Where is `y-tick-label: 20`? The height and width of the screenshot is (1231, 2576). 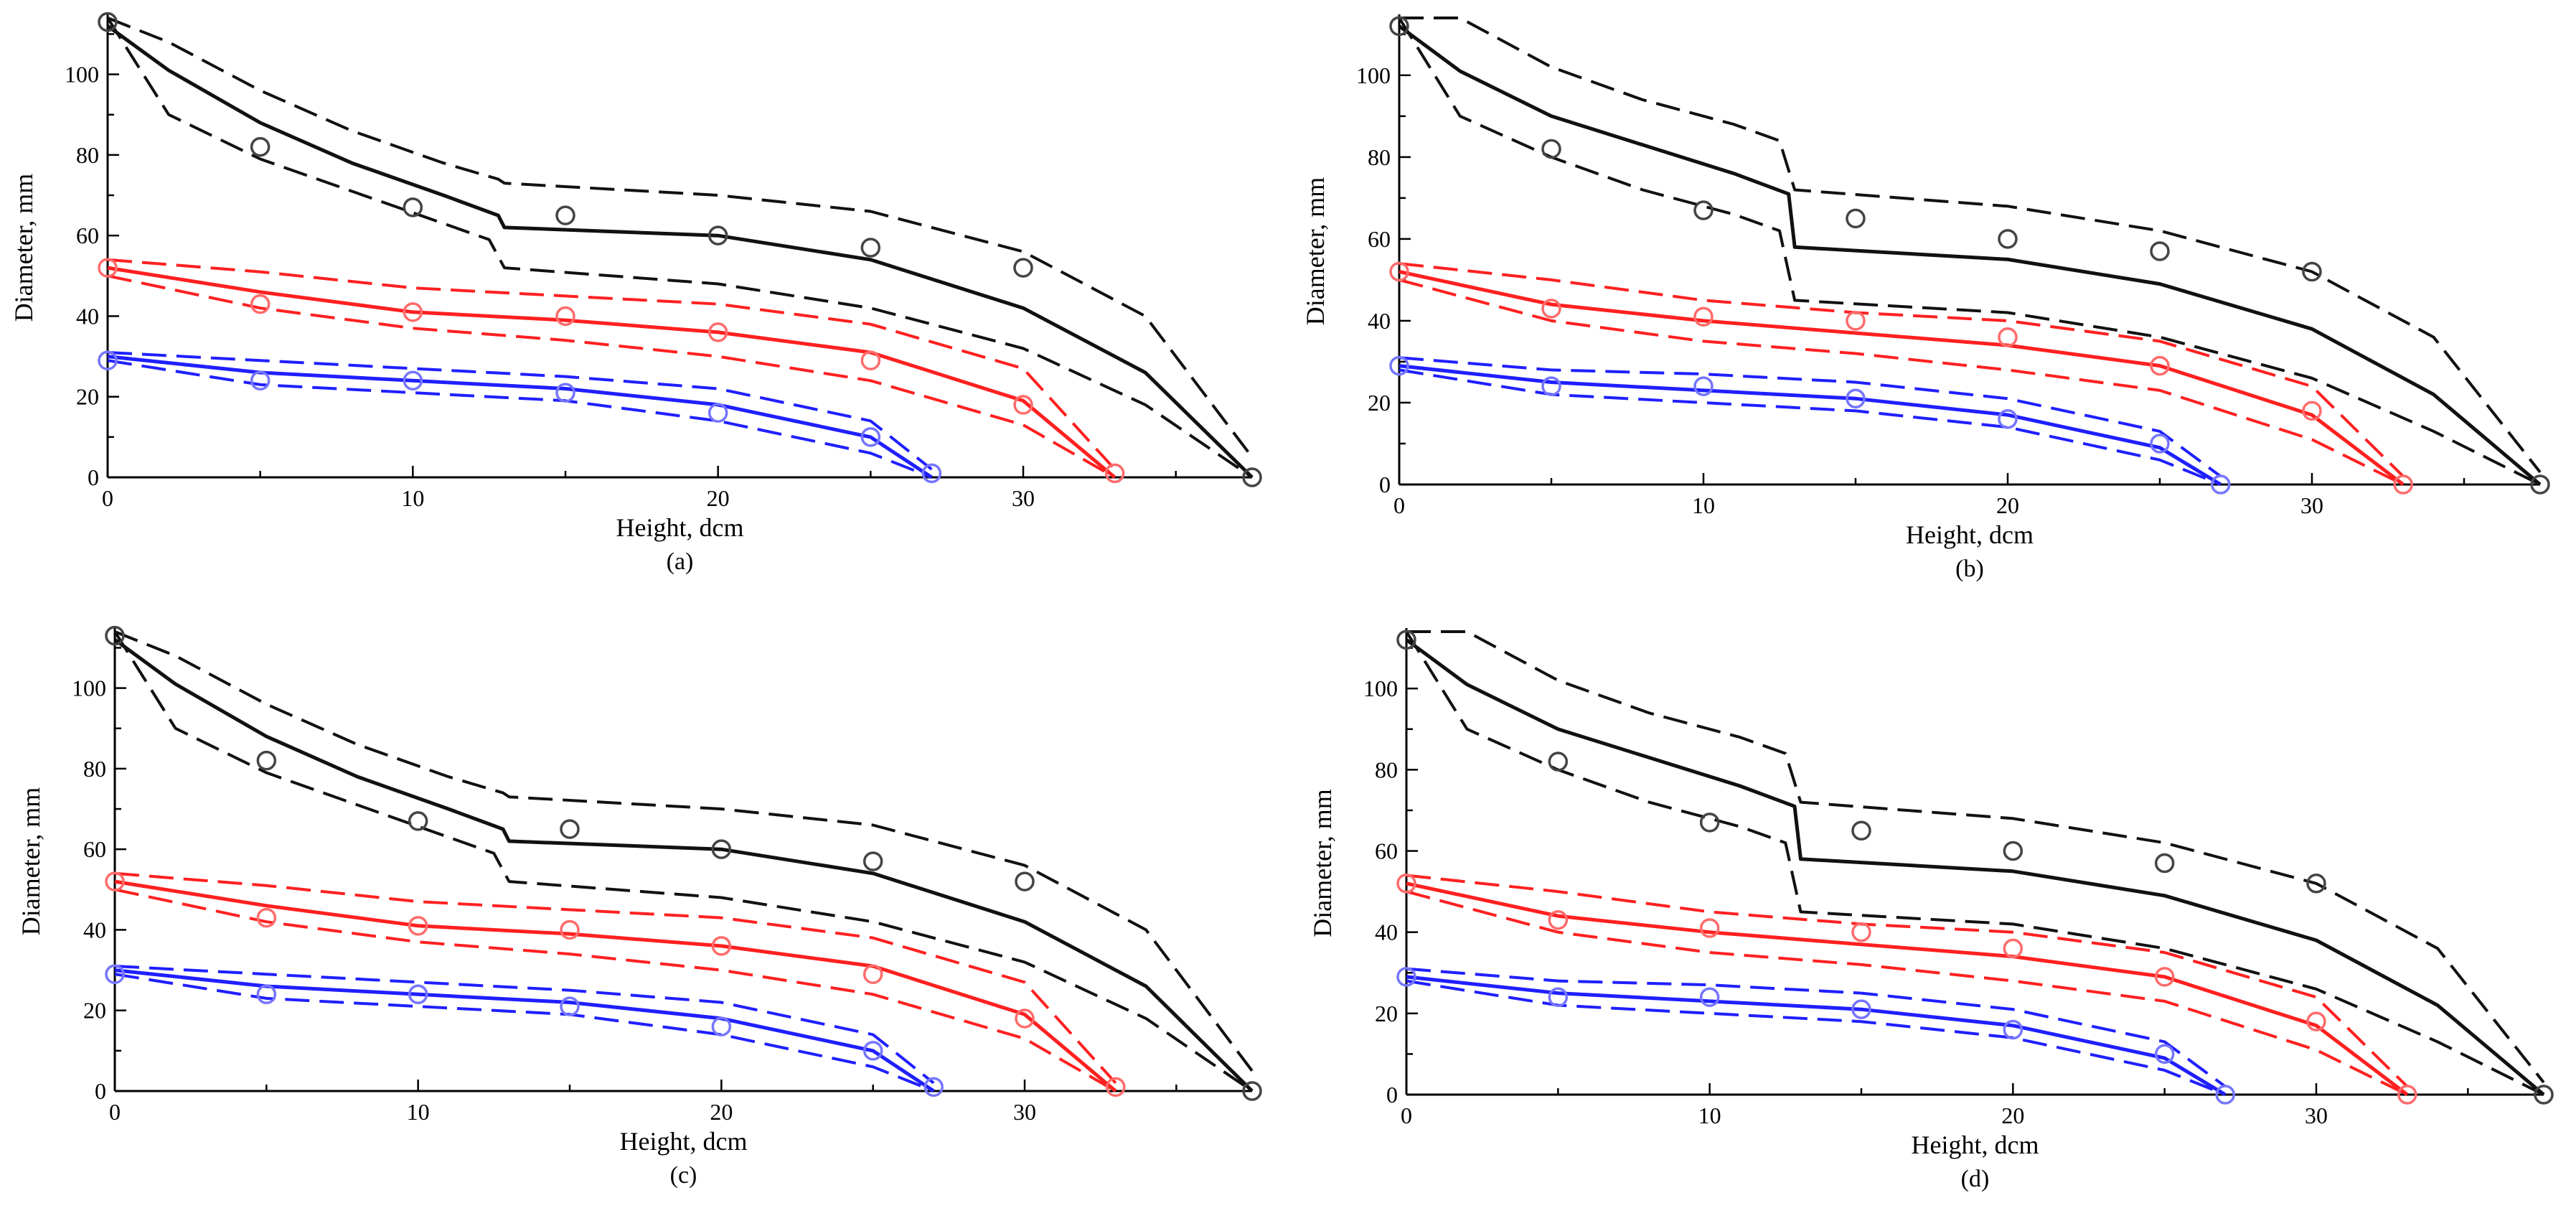 y-tick-label: 20 is located at coordinates (1386, 1013).